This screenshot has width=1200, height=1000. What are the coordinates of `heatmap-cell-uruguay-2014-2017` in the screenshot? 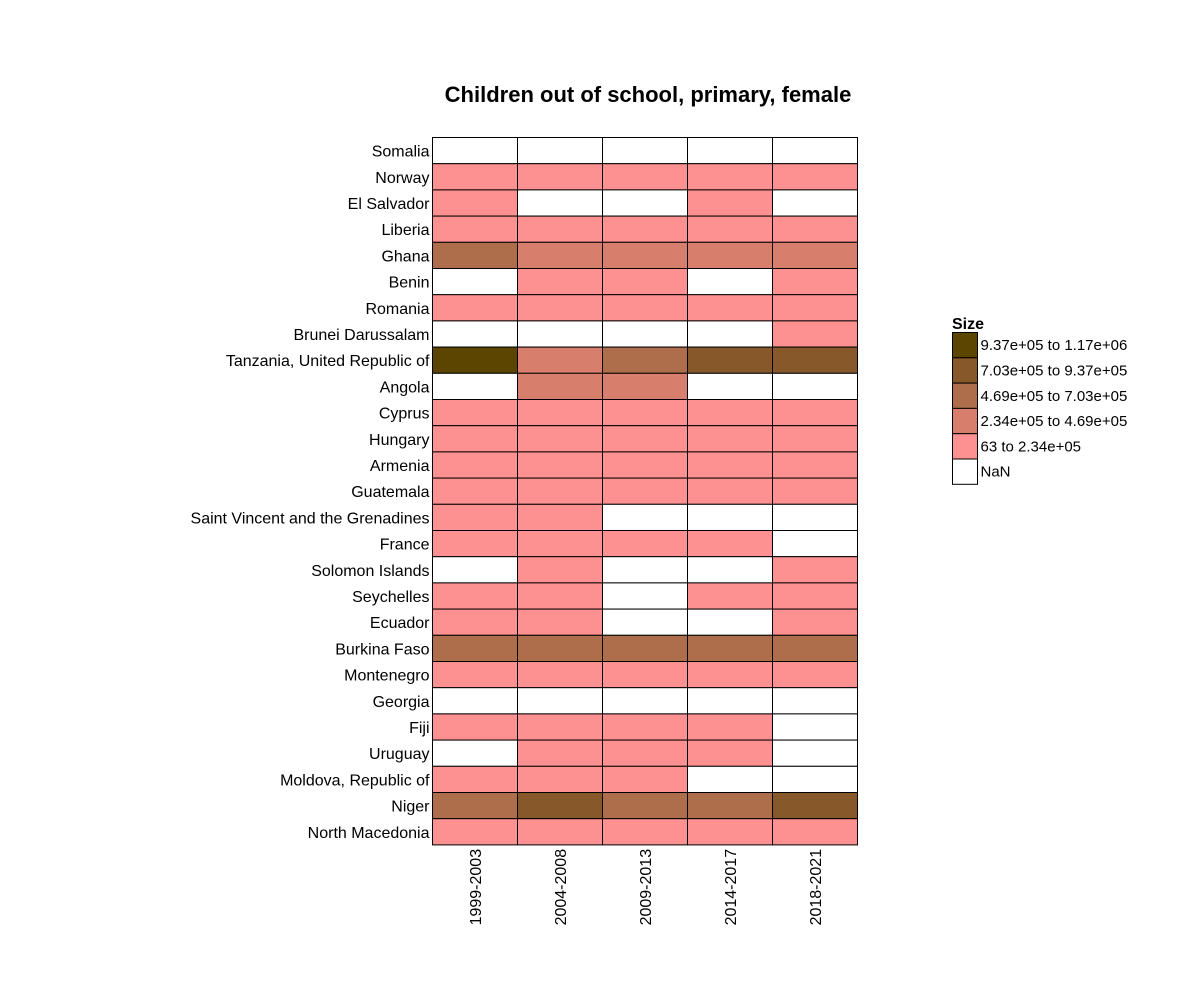 It's located at (730, 753).